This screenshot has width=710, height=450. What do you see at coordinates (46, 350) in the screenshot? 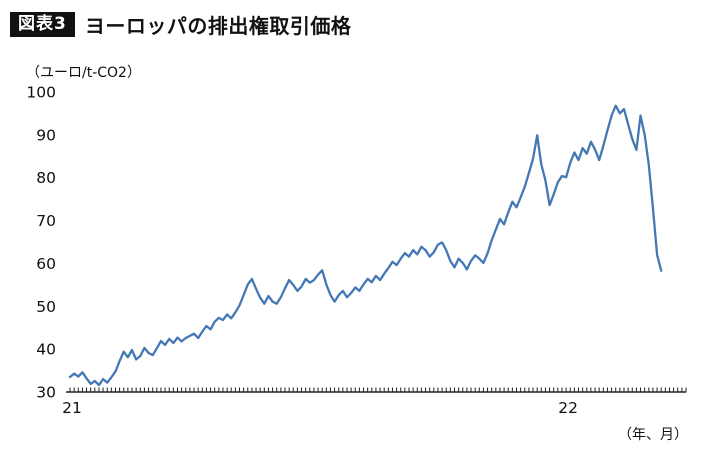
I see `y-tick-label: 40` at bounding box center [46, 350].